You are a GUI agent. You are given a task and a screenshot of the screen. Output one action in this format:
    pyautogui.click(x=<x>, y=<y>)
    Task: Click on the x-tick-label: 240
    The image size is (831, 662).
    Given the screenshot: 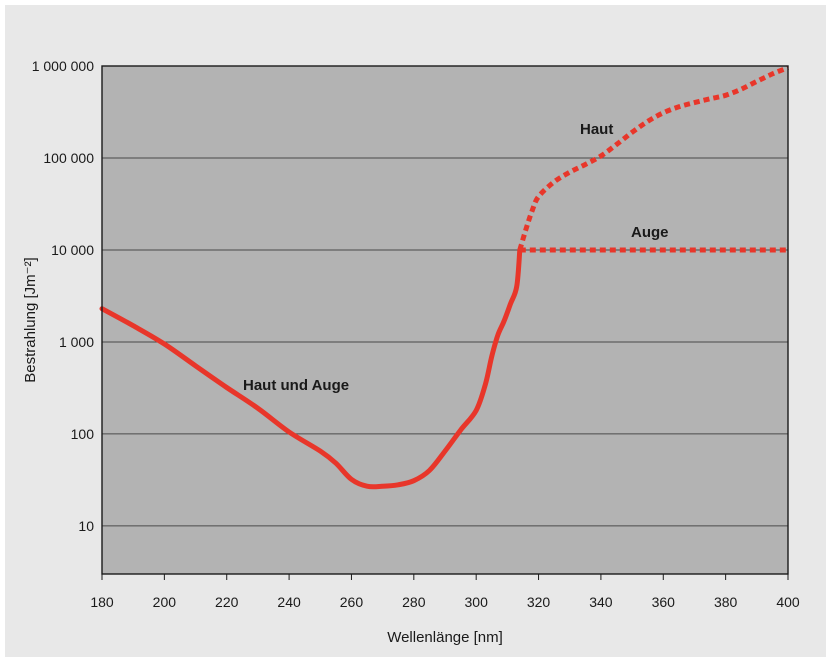 What is the action you would take?
    pyautogui.click(x=289, y=602)
    